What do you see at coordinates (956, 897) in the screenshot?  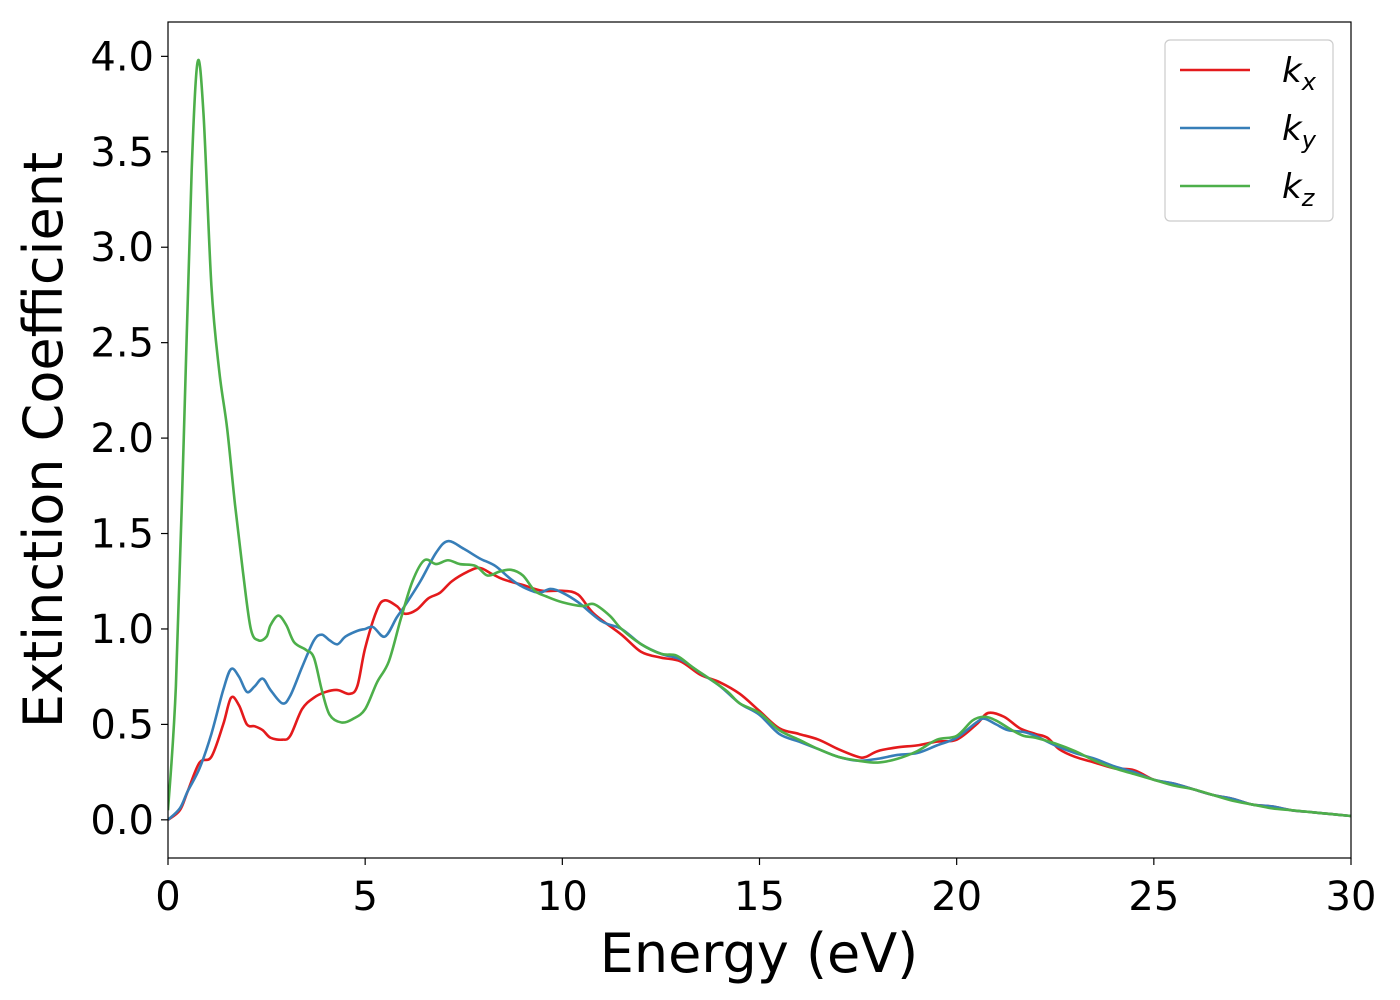 I see `x-tick-label: 20` at bounding box center [956, 897].